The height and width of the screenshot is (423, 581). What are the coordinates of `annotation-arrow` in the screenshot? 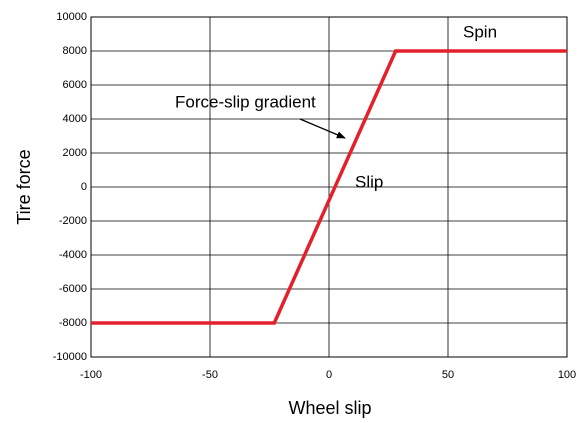 It's located at (322, 128).